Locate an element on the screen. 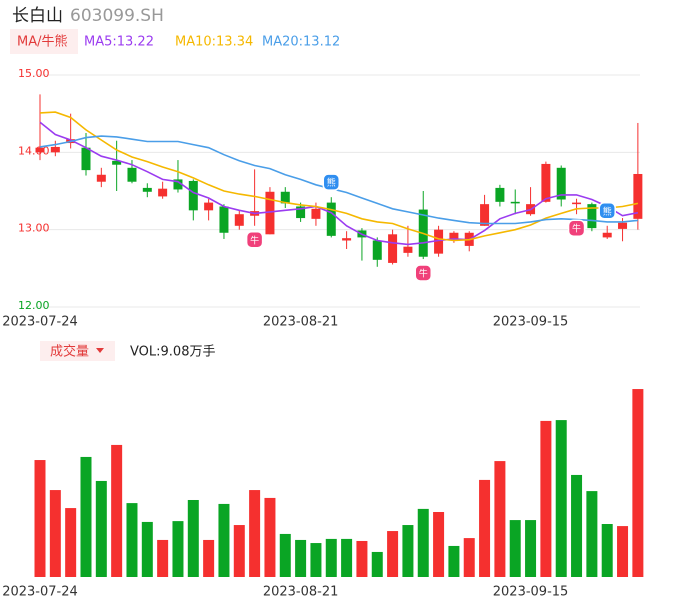 The image size is (686, 606). volume-title-bg is located at coordinates (77, 351).